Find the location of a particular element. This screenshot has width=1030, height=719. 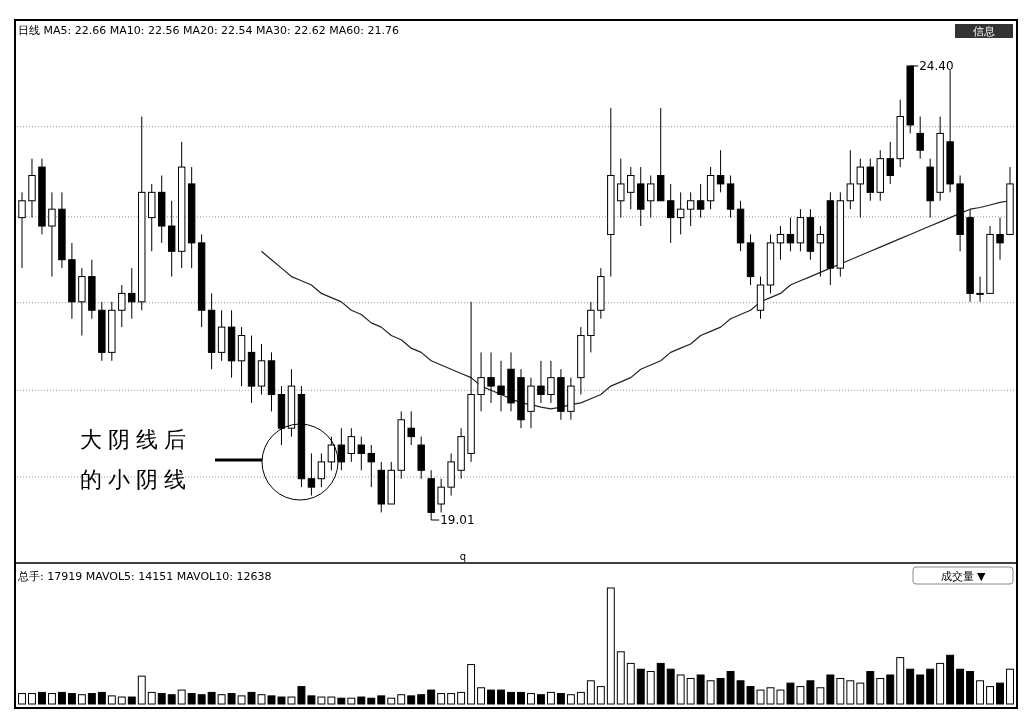

annotation: 24.40 is located at coordinates (936, 66).